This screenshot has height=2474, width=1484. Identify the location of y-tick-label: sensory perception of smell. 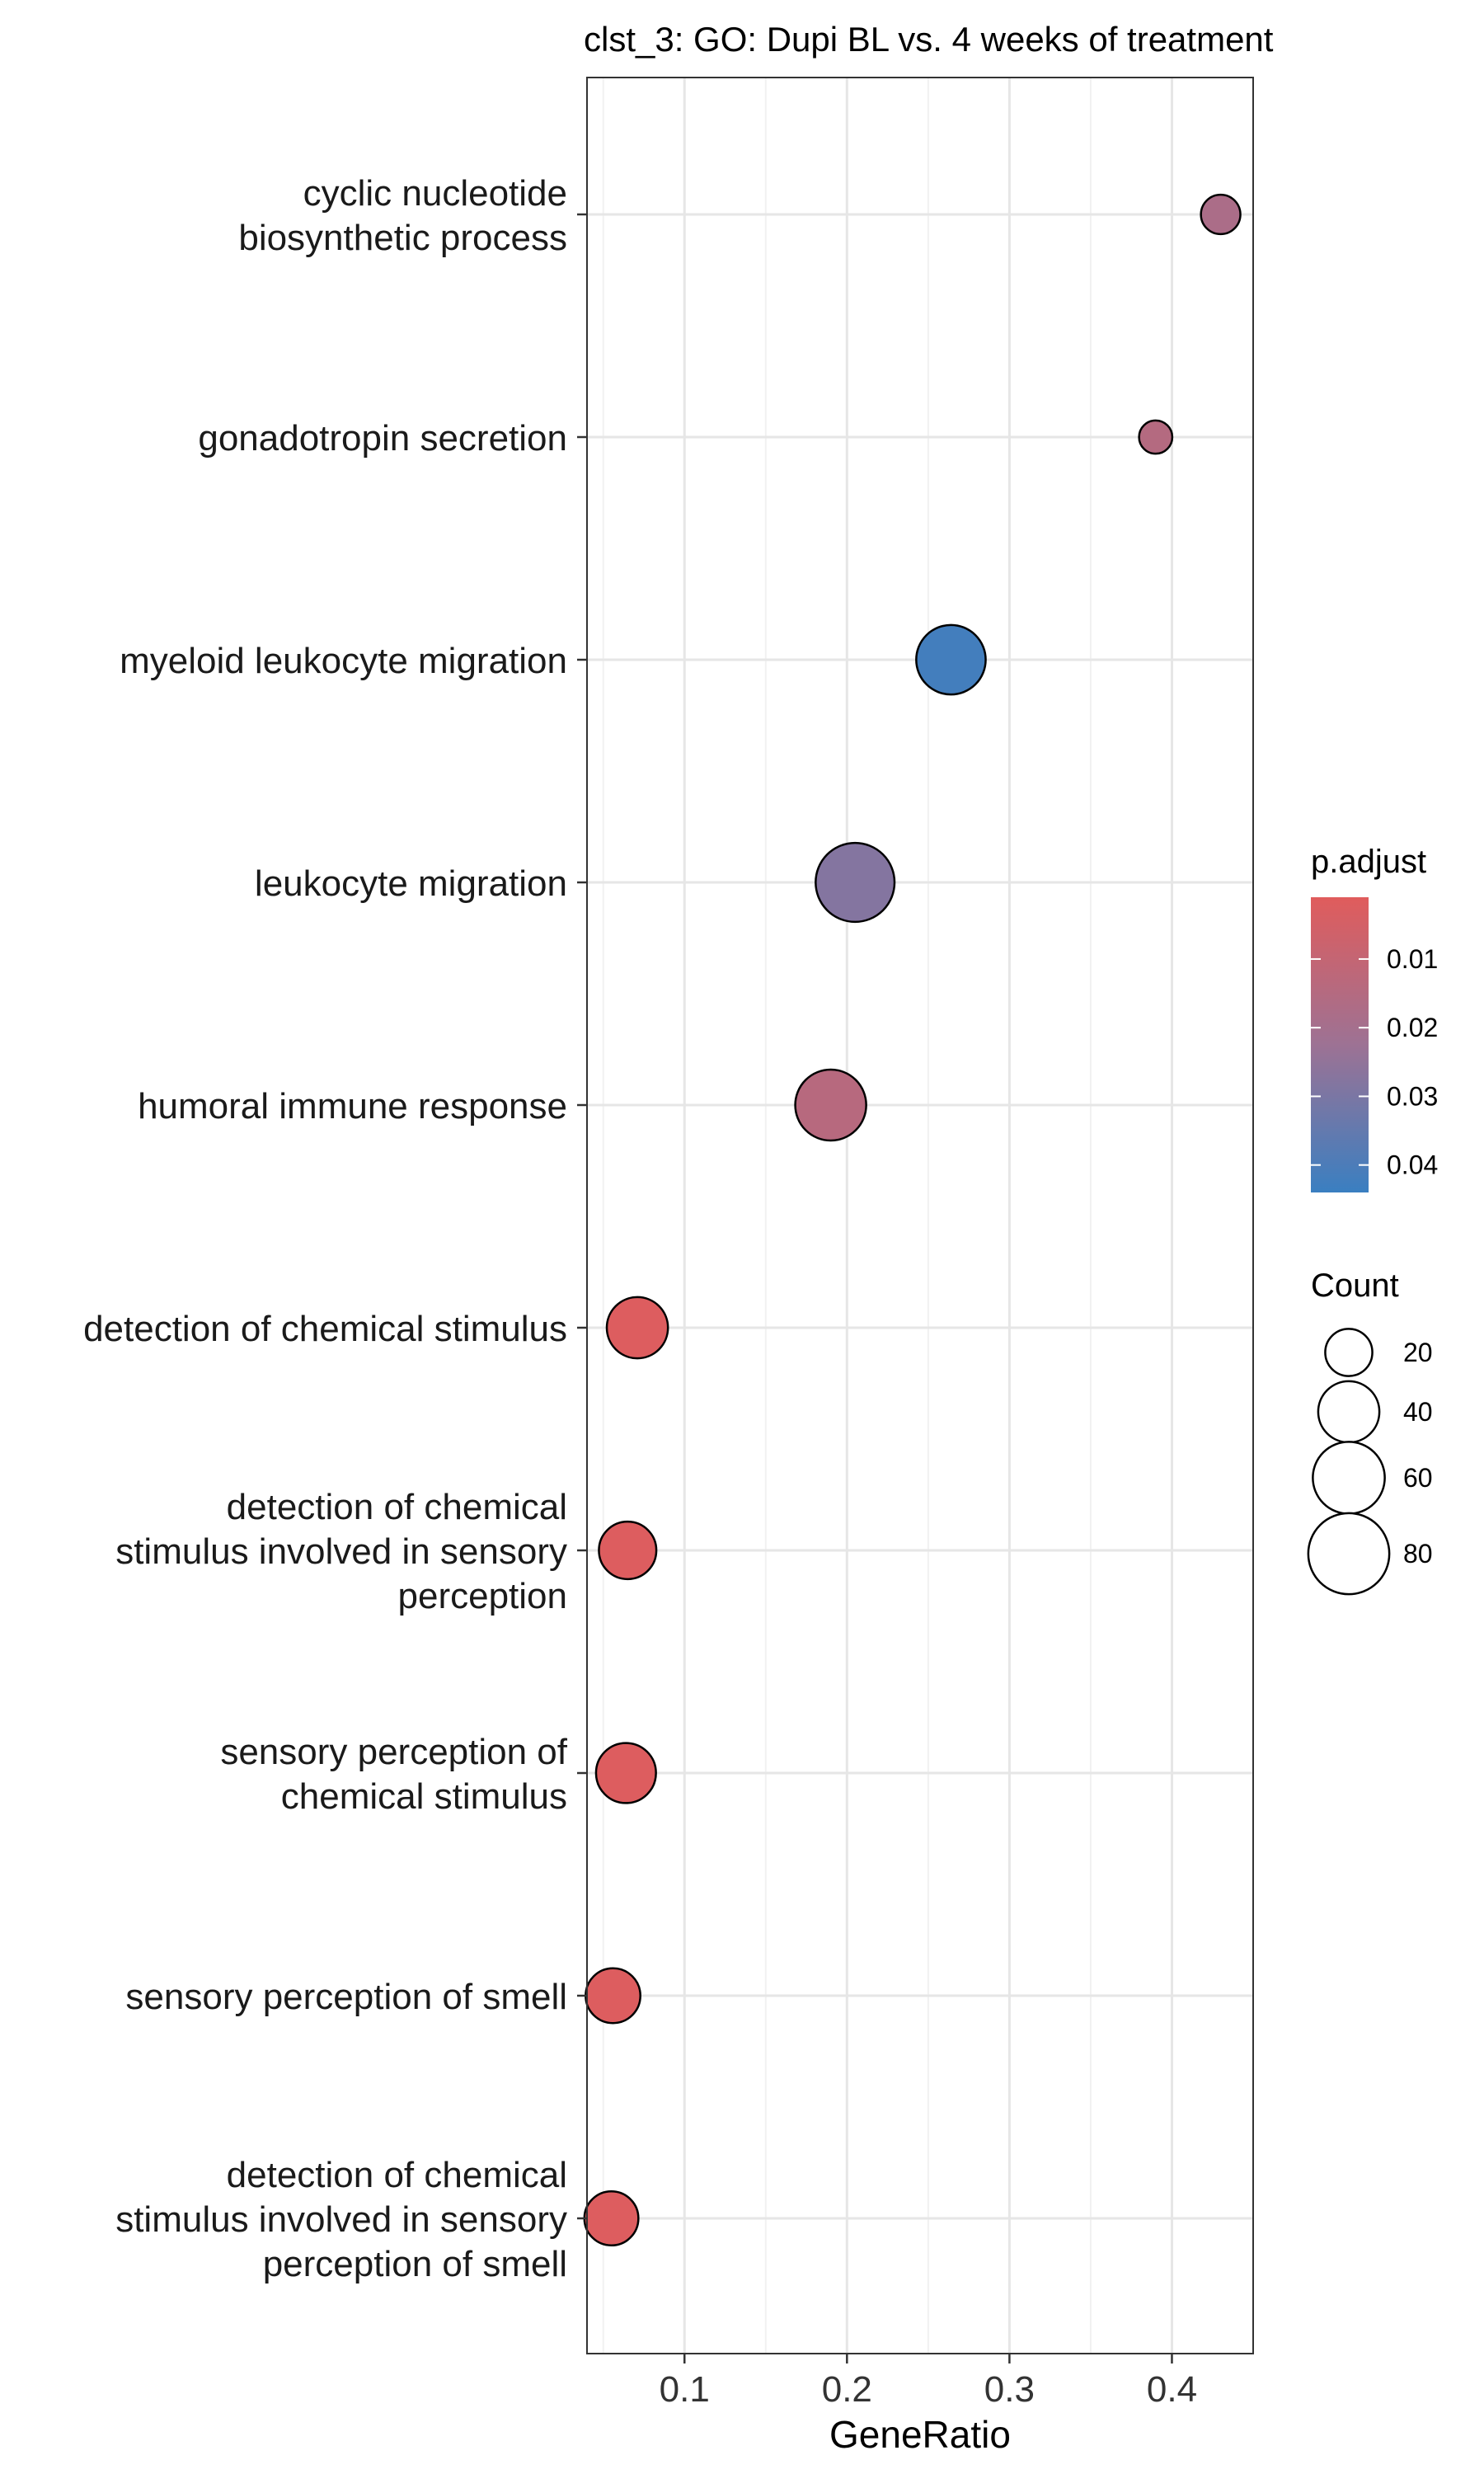
(346, 1997).